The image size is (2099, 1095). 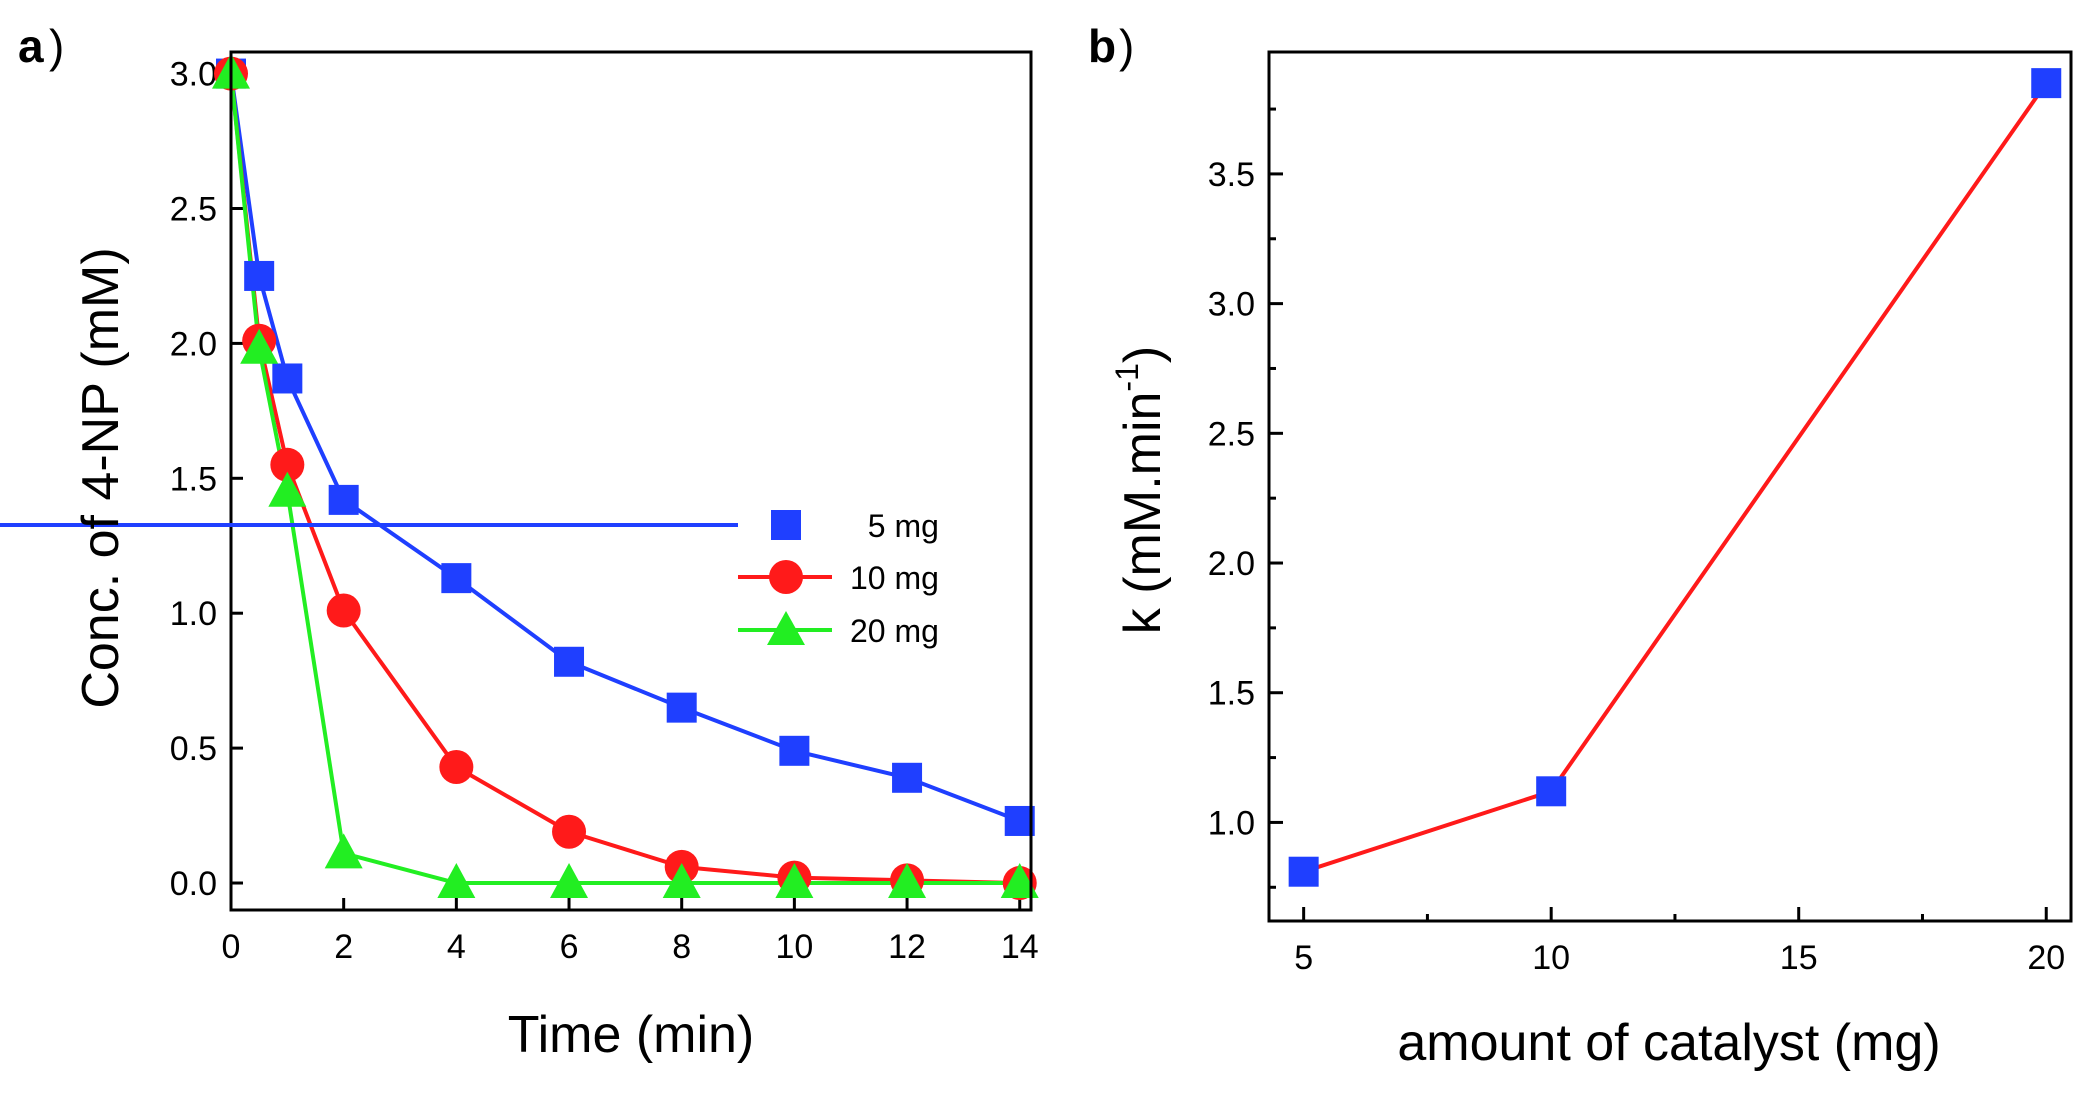 What do you see at coordinates (894, 631) in the screenshot?
I see `legend-label-20mg: 20 mg` at bounding box center [894, 631].